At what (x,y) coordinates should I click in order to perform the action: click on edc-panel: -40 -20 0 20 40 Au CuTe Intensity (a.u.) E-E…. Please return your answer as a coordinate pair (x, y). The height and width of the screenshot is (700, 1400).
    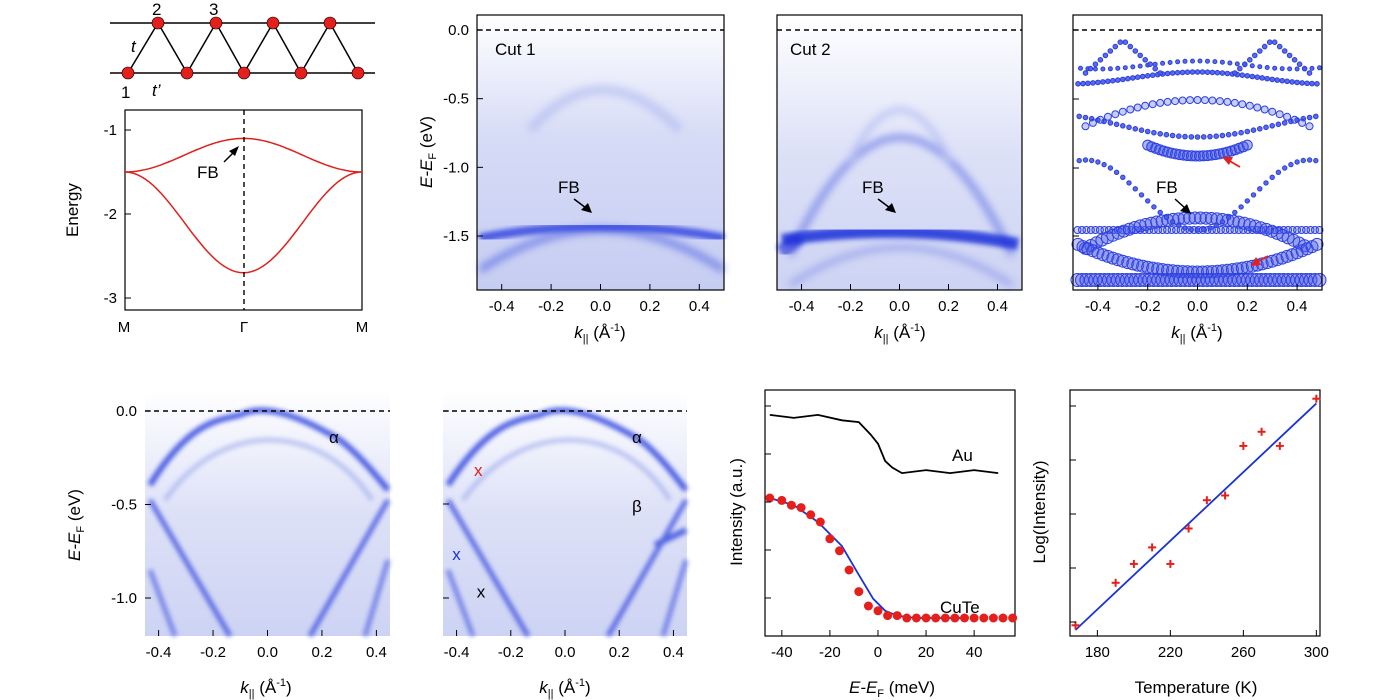
    Looking at the image, I should click on (872, 544).